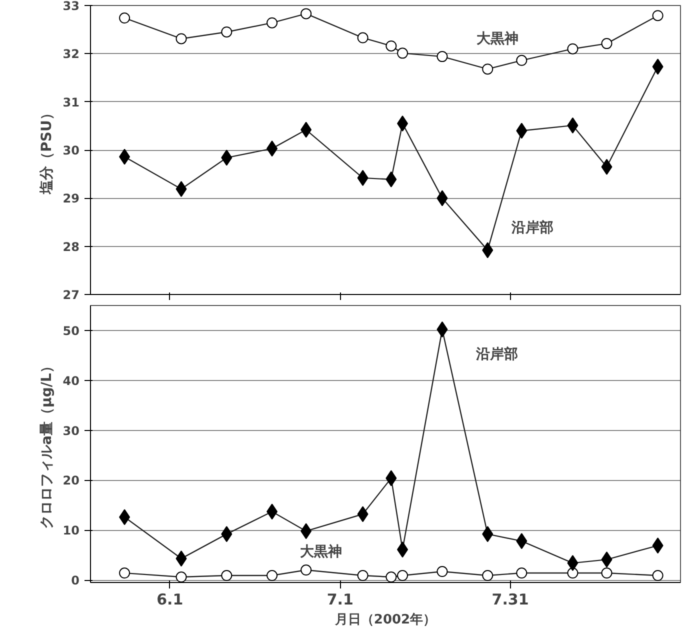 This screenshot has width=695, height=639. Describe the element at coordinates (71, 295) in the screenshot. I see `y-tick-label: 27` at that location.